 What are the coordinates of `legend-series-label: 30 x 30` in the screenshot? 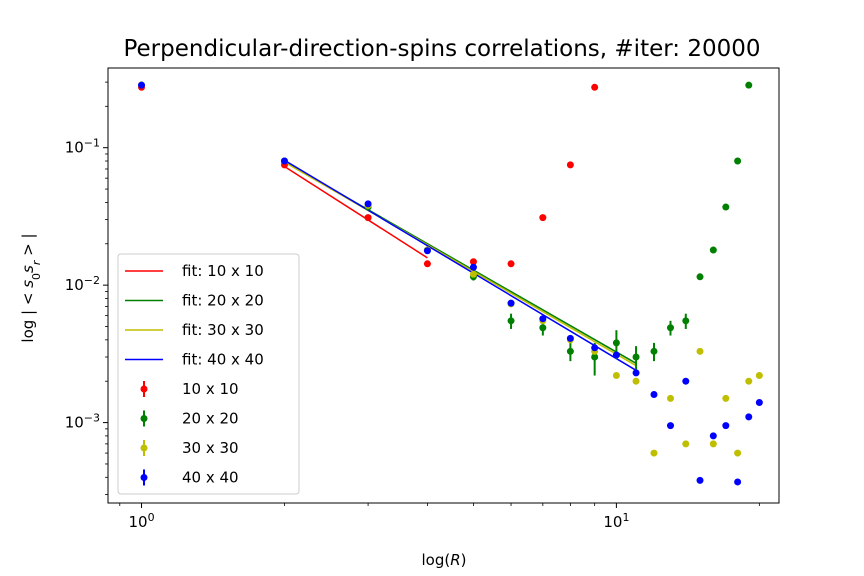 It's located at (210, 448).